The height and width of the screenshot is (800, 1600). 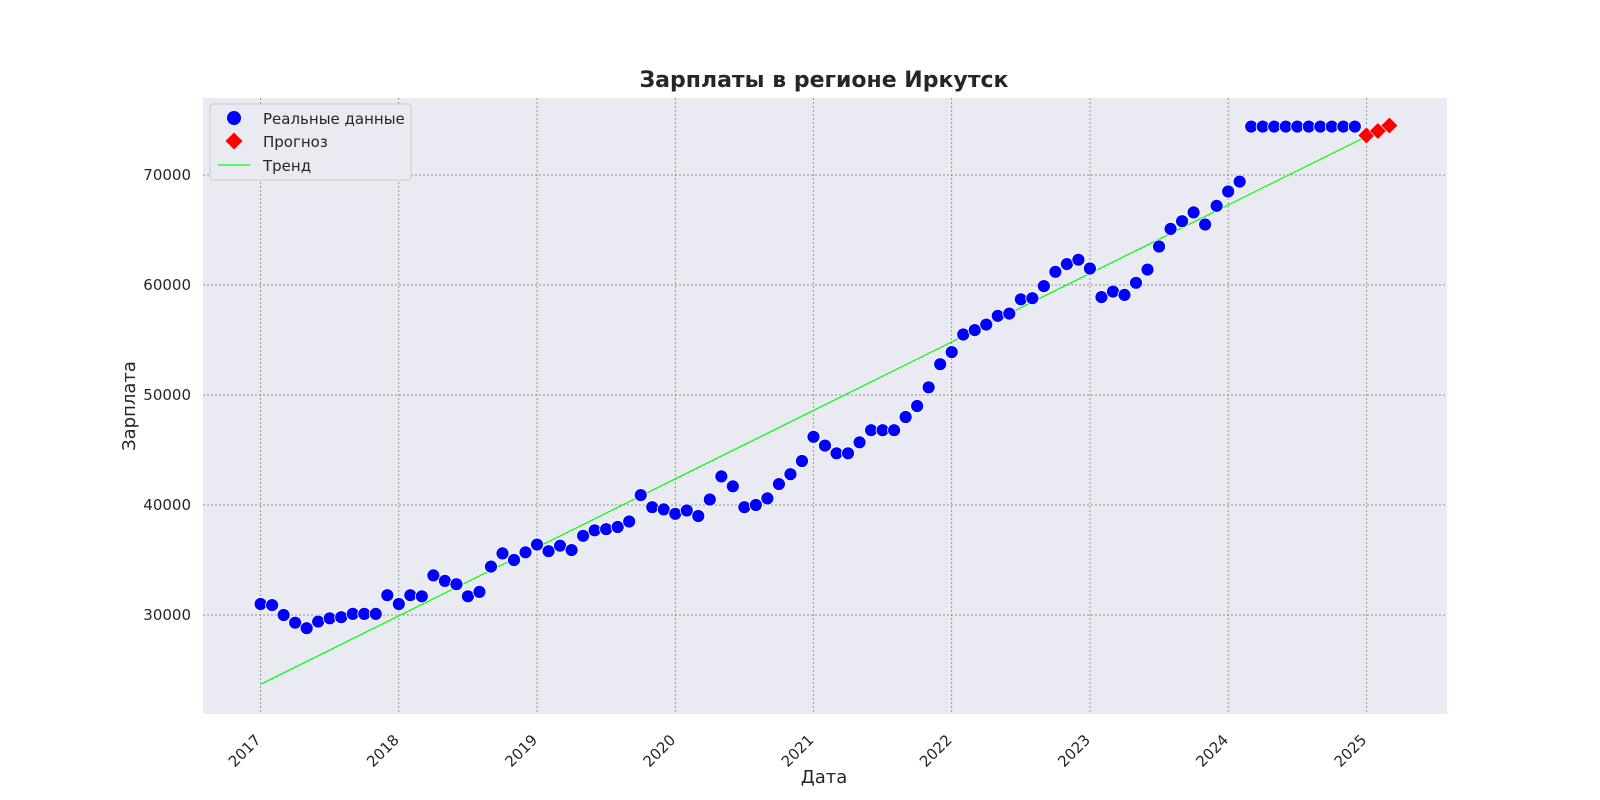 What do you see at coordinates (167, 285) in the screenshot?
I see `y-tick-label: 60000` at bounding box center [167, 285].